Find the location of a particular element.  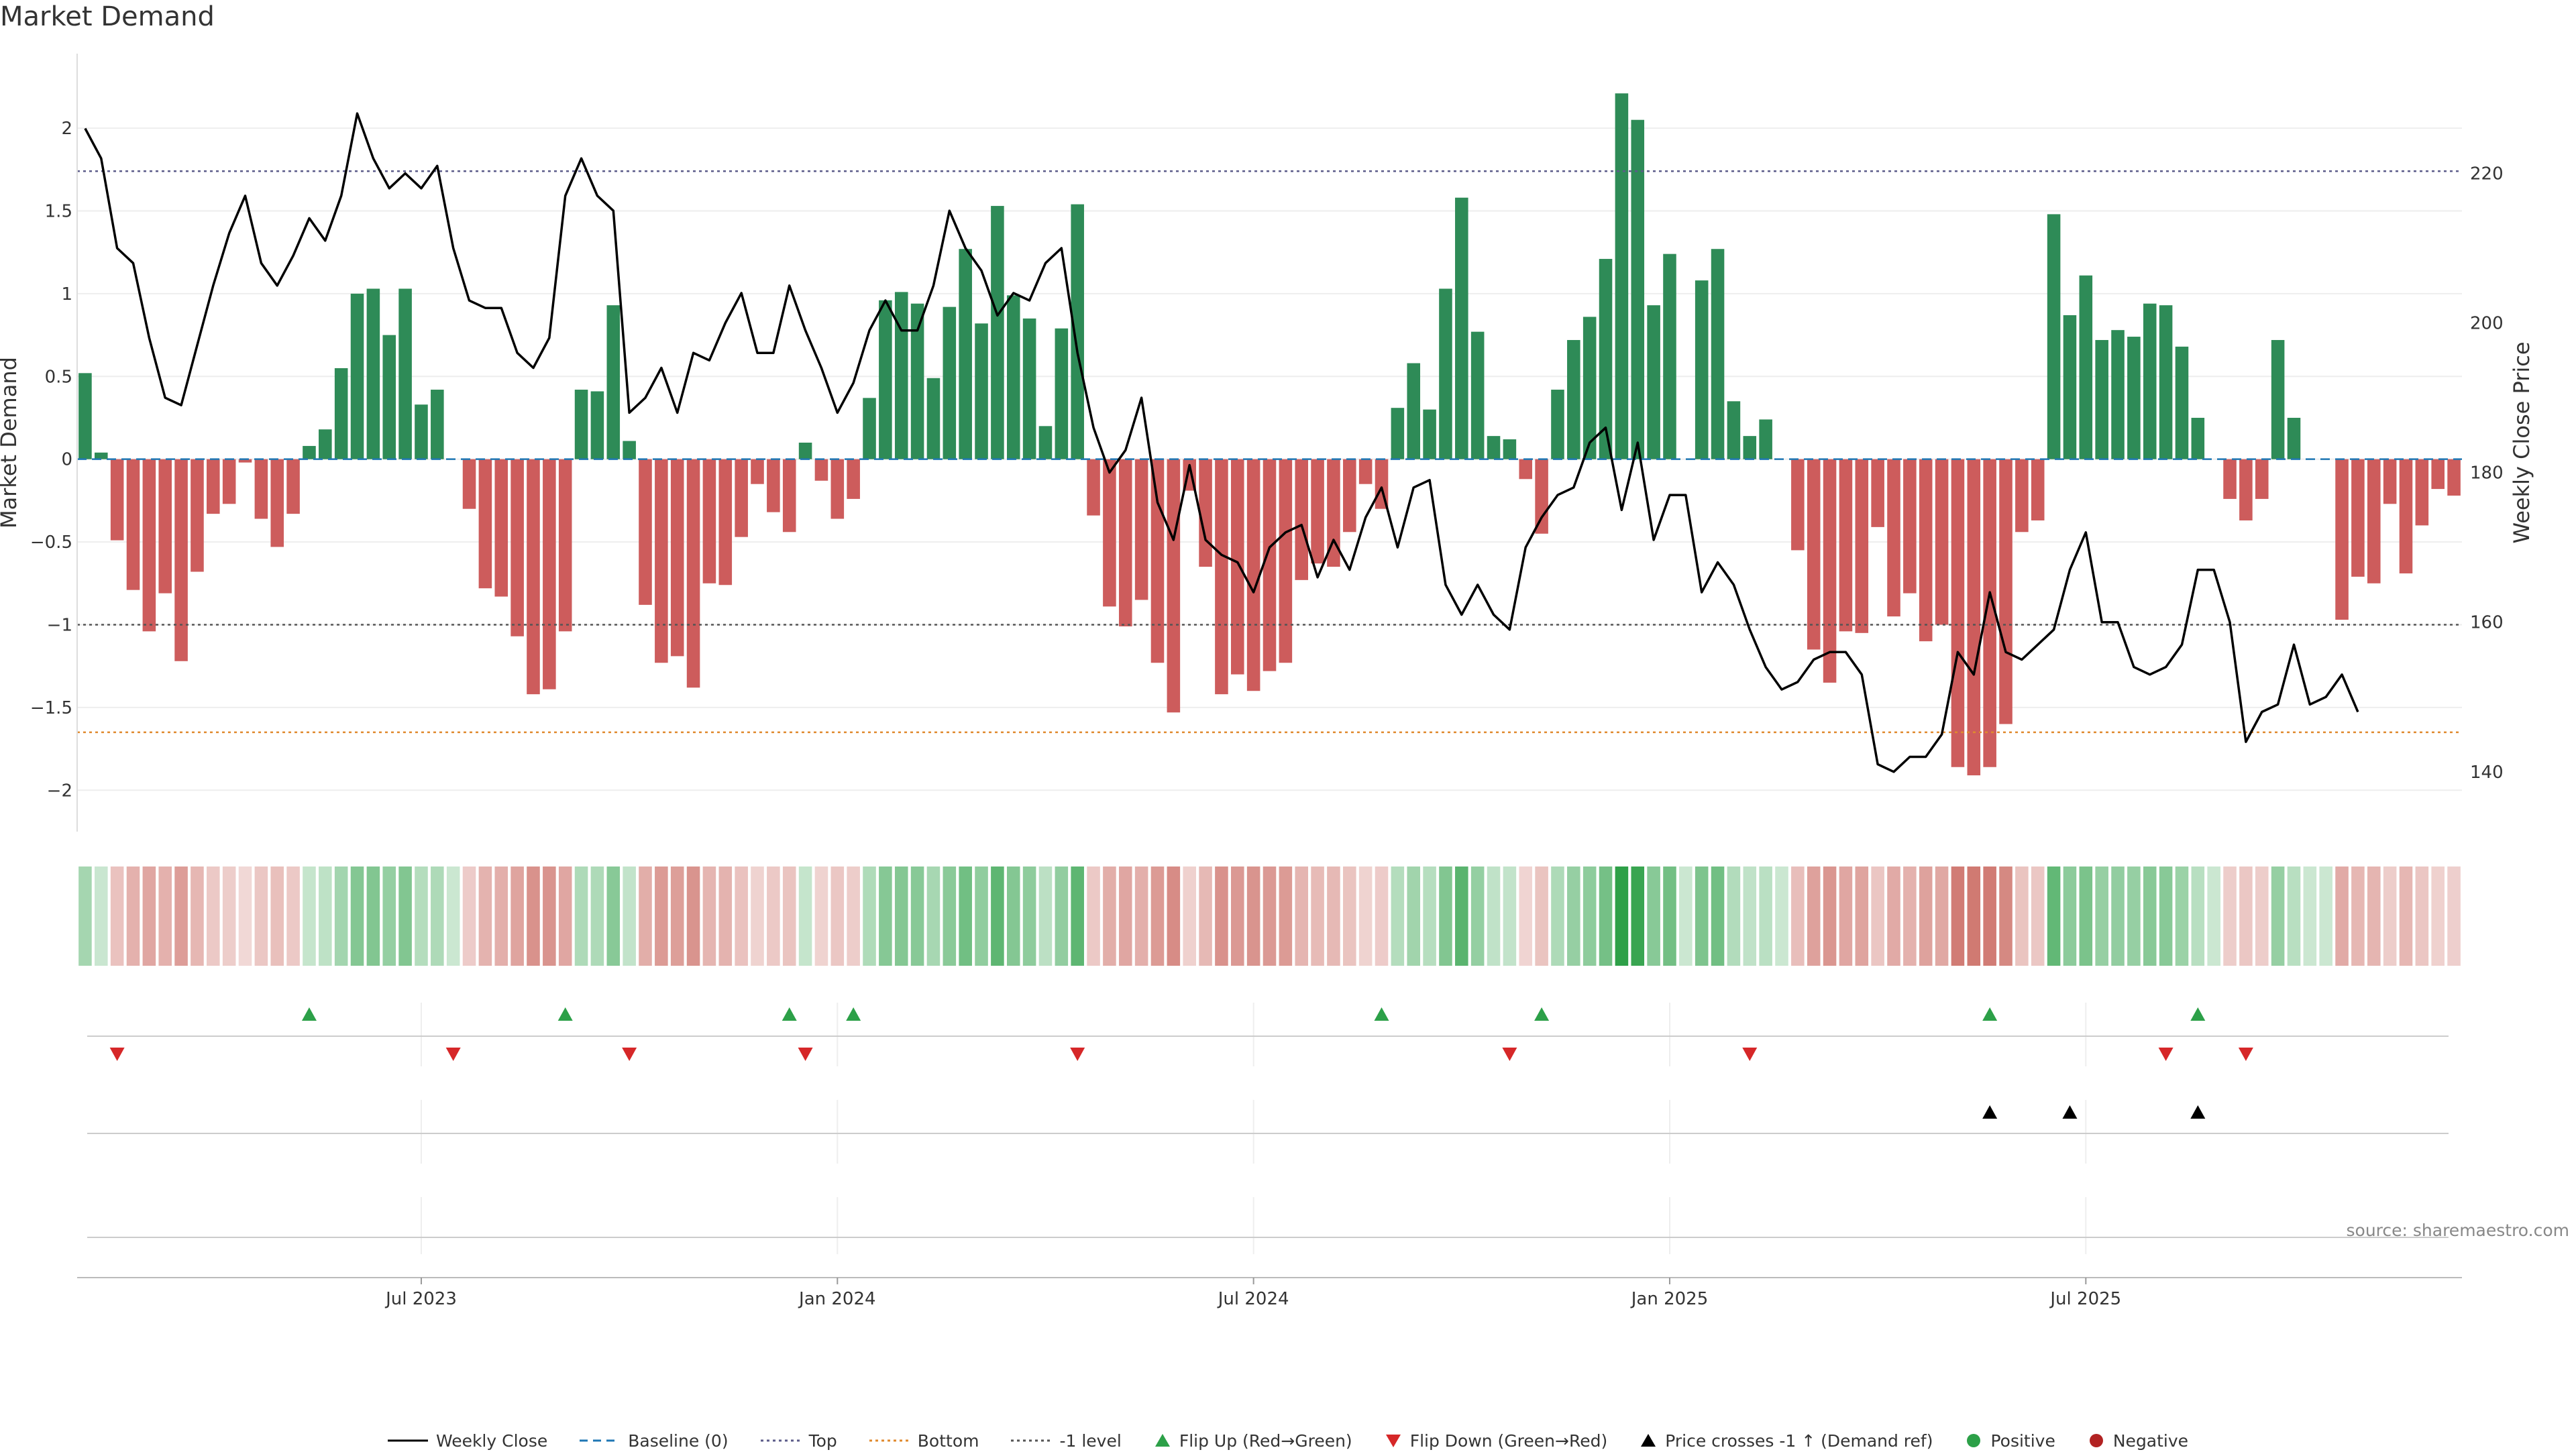

legend-label: -1 level is located at coordinates (1090, 1441).